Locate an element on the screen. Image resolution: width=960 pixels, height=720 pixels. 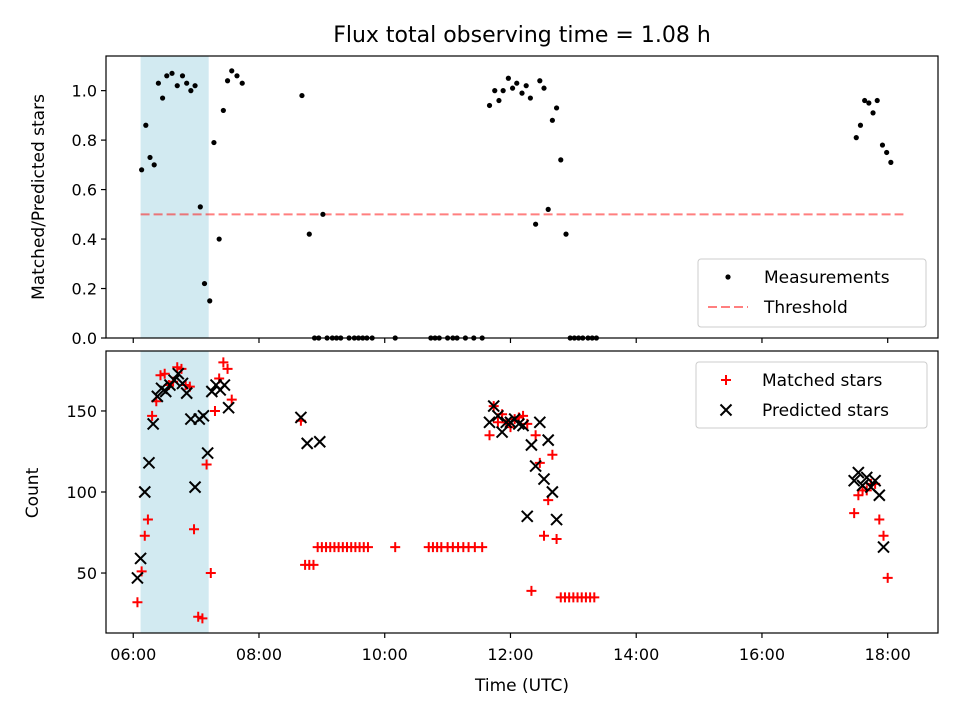
top-ytick-label: 0.2 is located at coordinates (84, 289).